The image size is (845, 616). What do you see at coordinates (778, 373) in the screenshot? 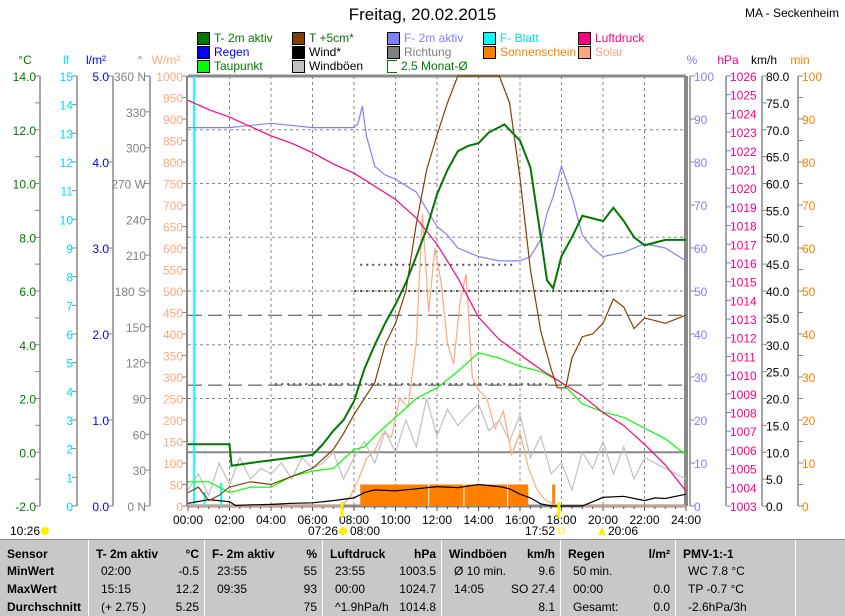
I see `axis-label-wind: 25.0` at bounding box center [778, 373].